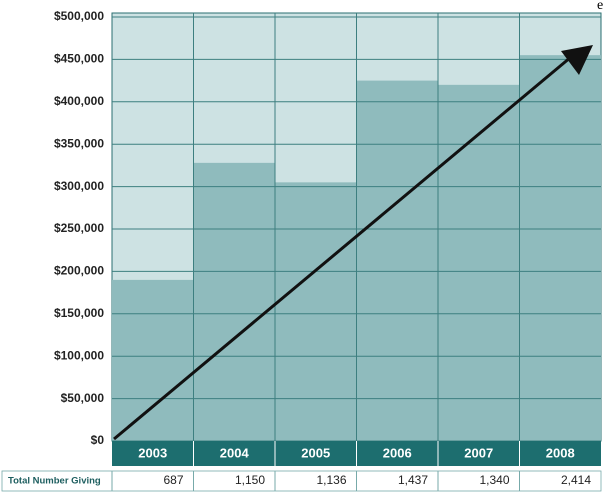  What do you see at coordinates (331, 480) in the screenshot?
I see `table-value: 1,136` at bounding box center [331, 480].